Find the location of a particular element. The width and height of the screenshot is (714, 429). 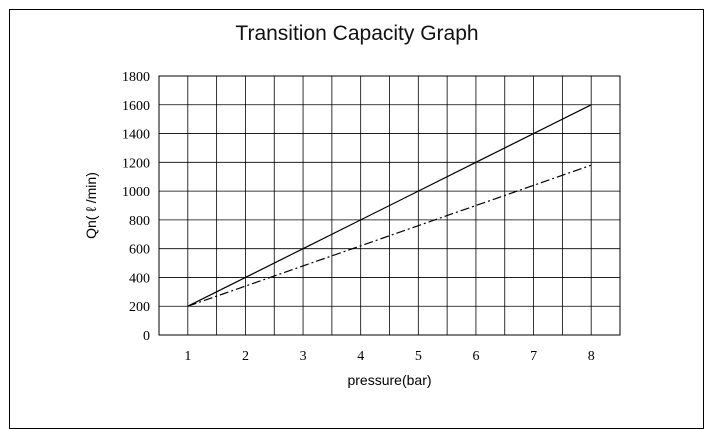

x-tick-label: 7 is located at coordinates (533, 356).